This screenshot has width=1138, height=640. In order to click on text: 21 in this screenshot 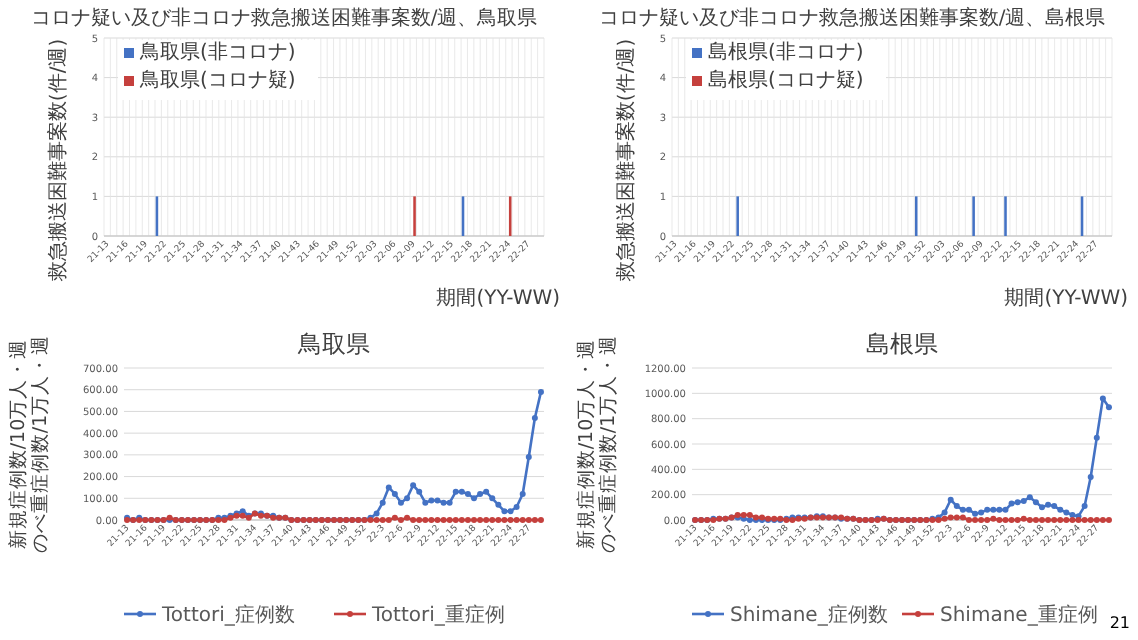, I will do `click(1119, 623)`.